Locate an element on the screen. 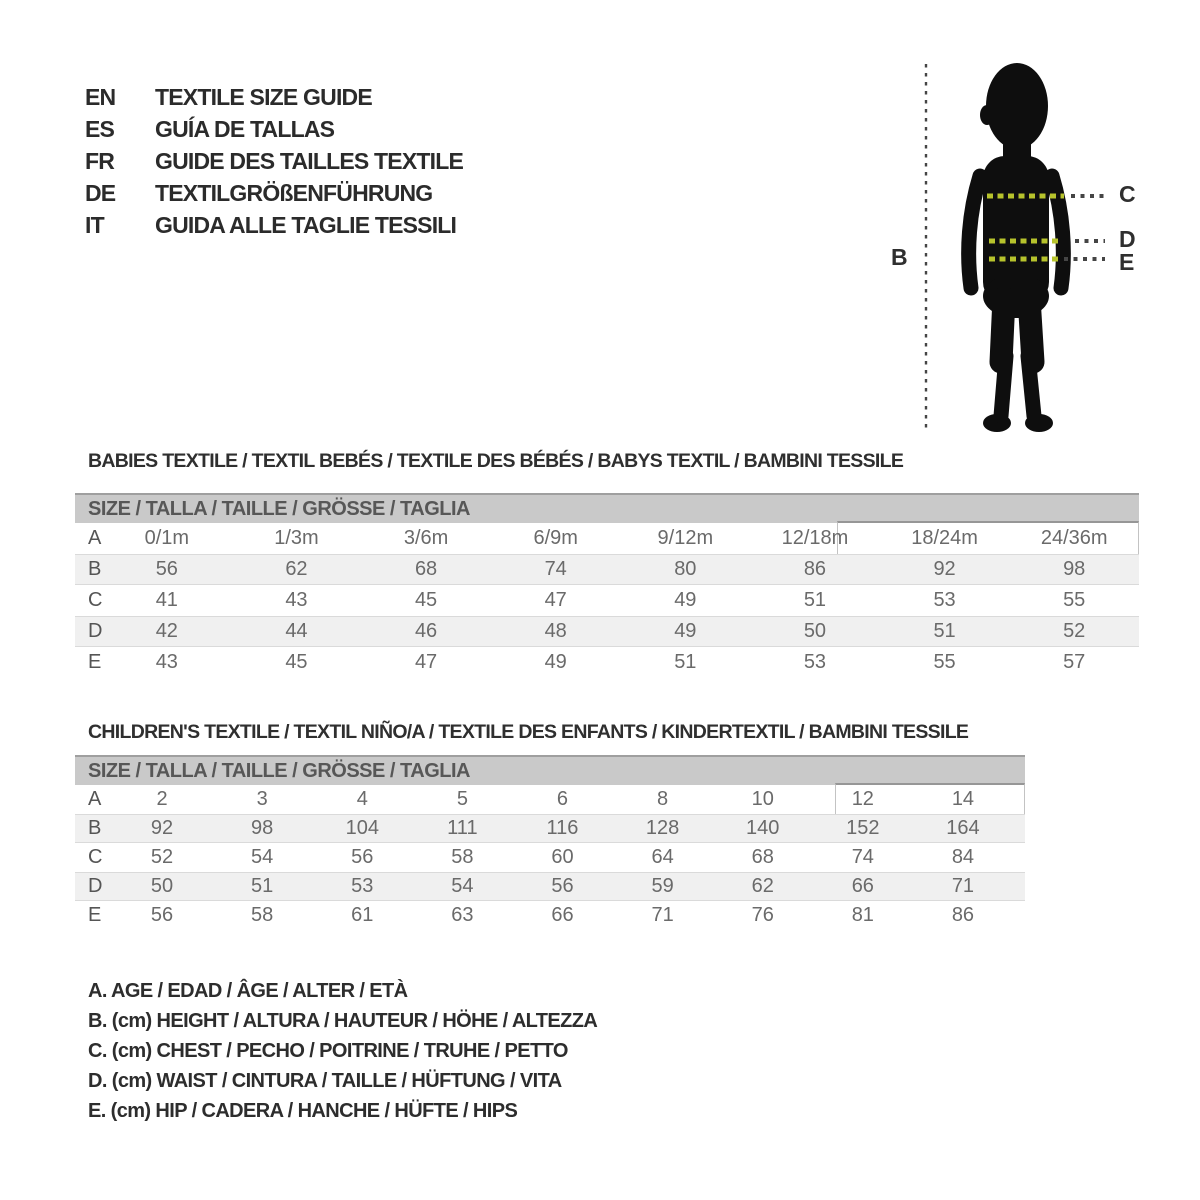  child-silhouette-graphic is located at coordinates (1015, 247).